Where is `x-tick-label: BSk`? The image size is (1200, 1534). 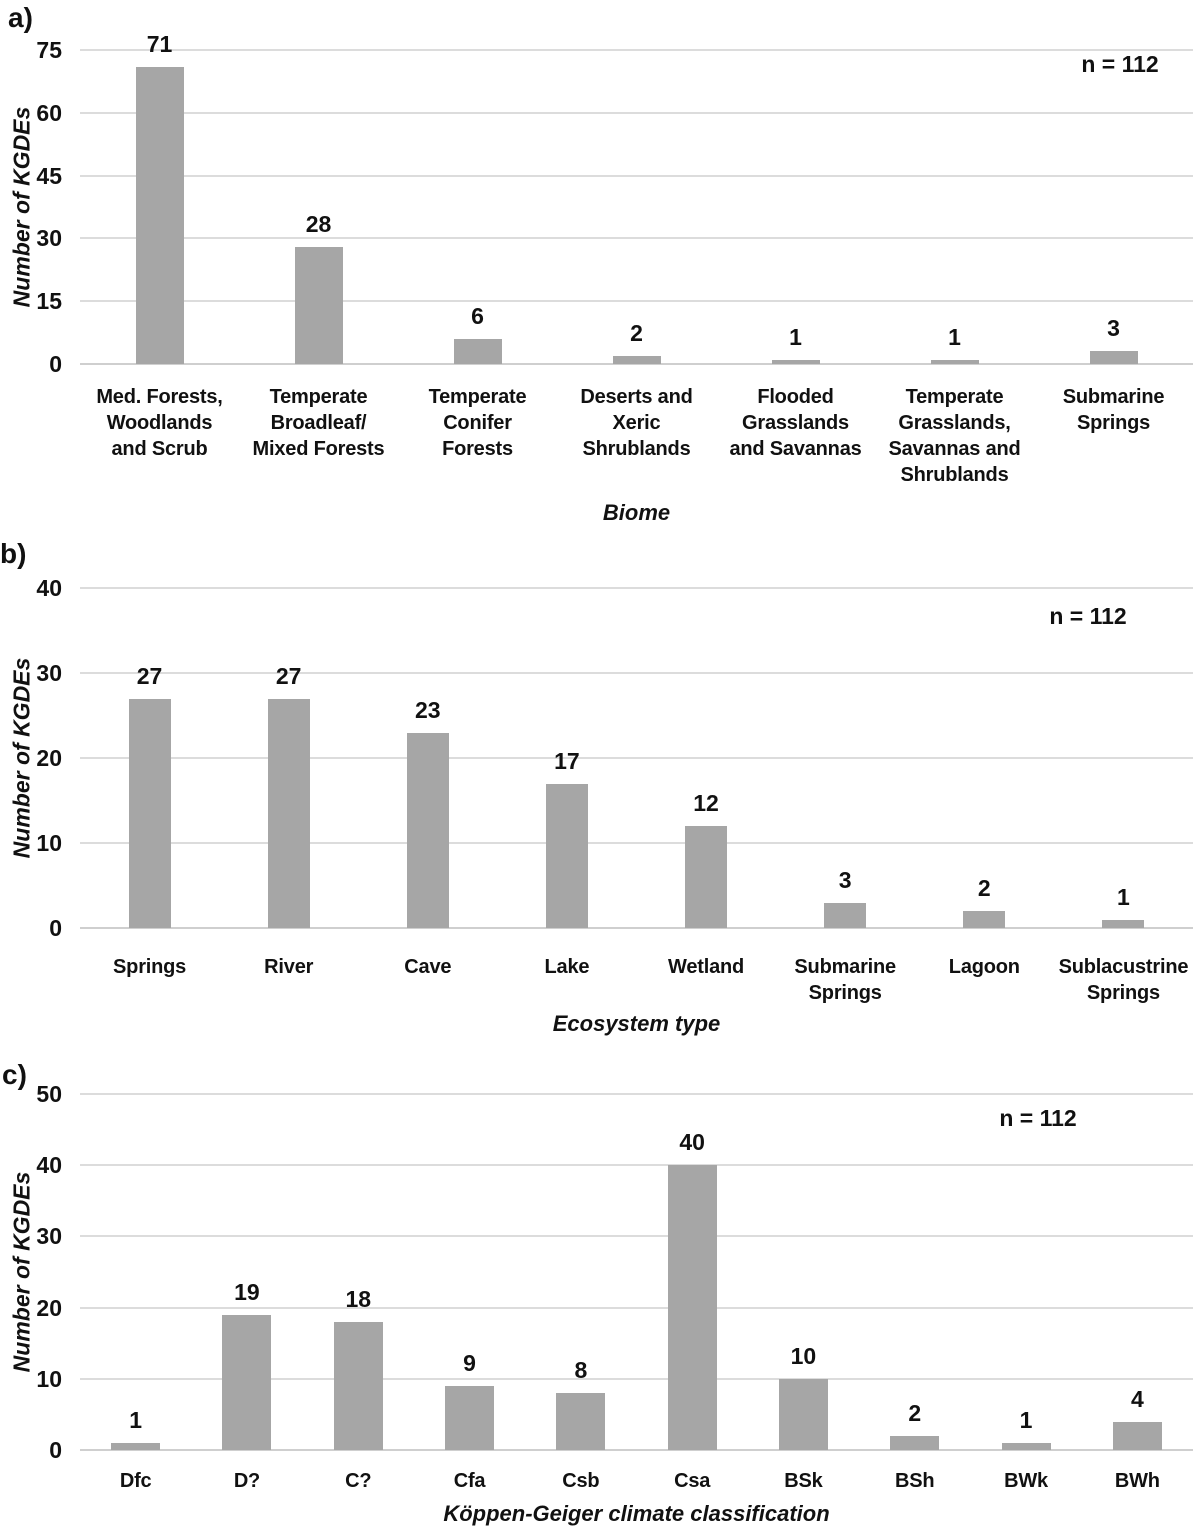 x-tick-label: BSk is located at coordinates (803, 1481).